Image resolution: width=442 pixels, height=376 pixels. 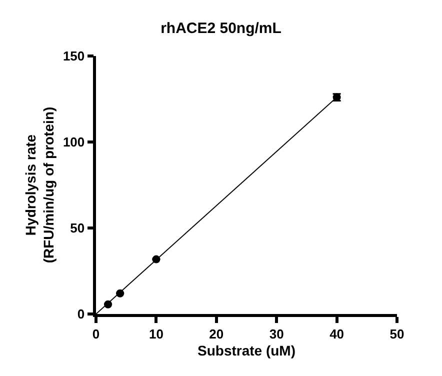 What do you see at coordinates (216, 334) in the screenshot?
I see `x-tick-label: 20` at bounding box center [216, 334].